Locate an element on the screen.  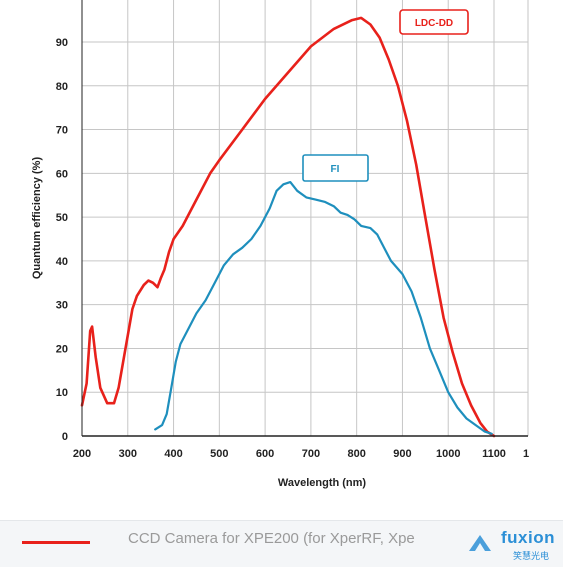
y-tick-label-30: 30 is located at coordinates (62, 306).